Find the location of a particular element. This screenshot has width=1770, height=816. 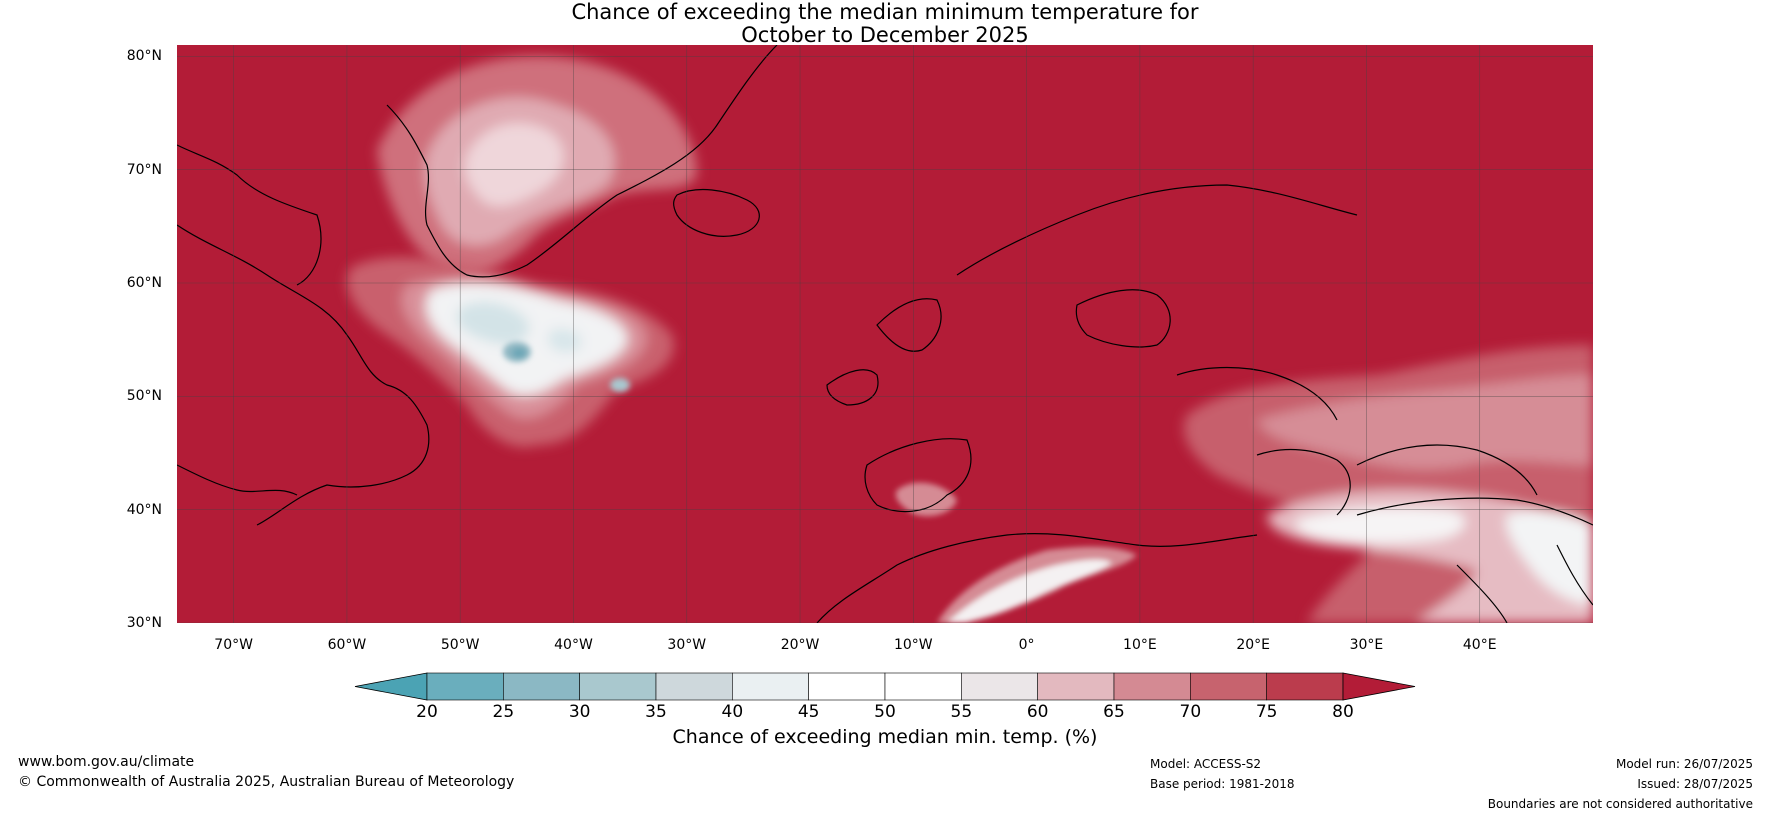

colorbar-tick-label: 65 is located at coordinates (1114, 712).